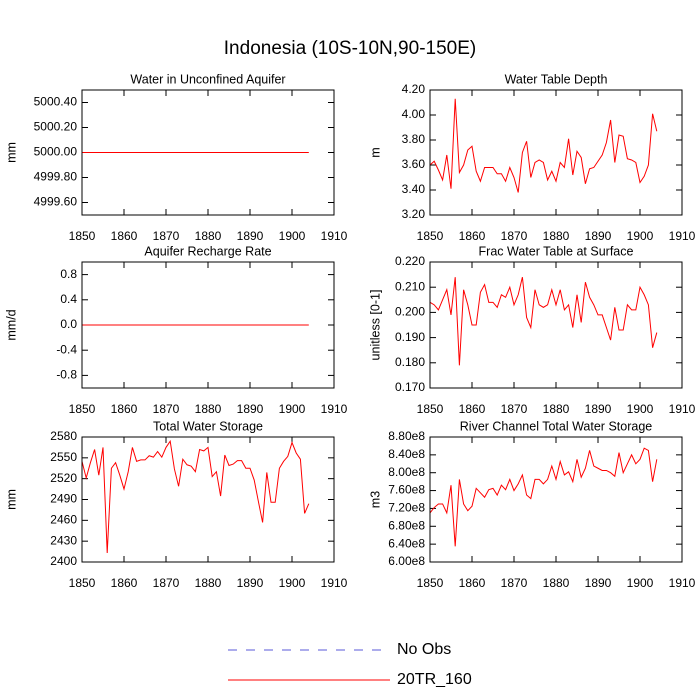 This screenshot has width=700, height=700. Describe the element at coordinates (410, 286) in the screenshot. I see `y-tick-label: 0.210` at that location.